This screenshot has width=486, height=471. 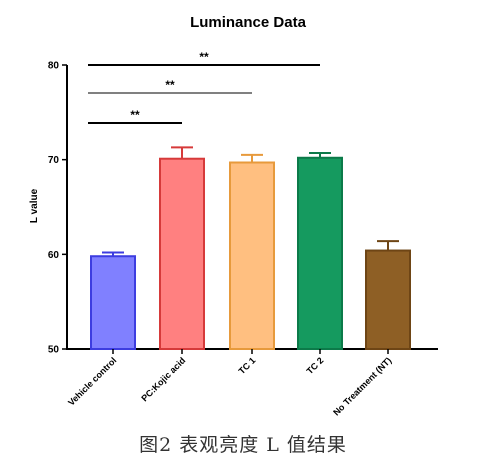 I want to click on y-axis-label: L value, so click(x=34, y=205).